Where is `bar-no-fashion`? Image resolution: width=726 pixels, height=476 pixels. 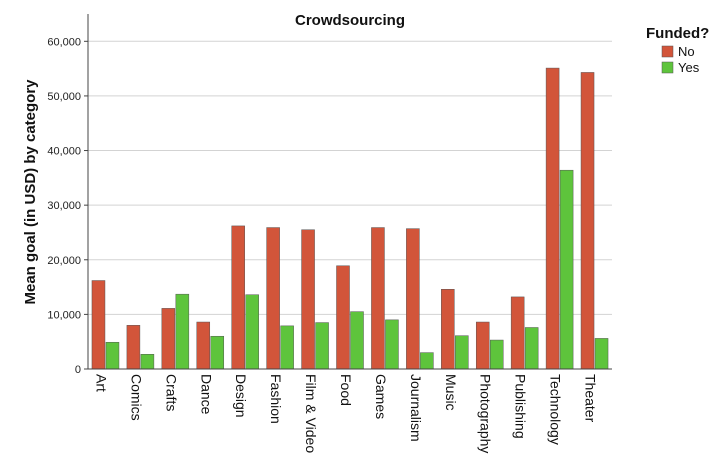
bar-no-fashion is located at coordinates (273, 298).